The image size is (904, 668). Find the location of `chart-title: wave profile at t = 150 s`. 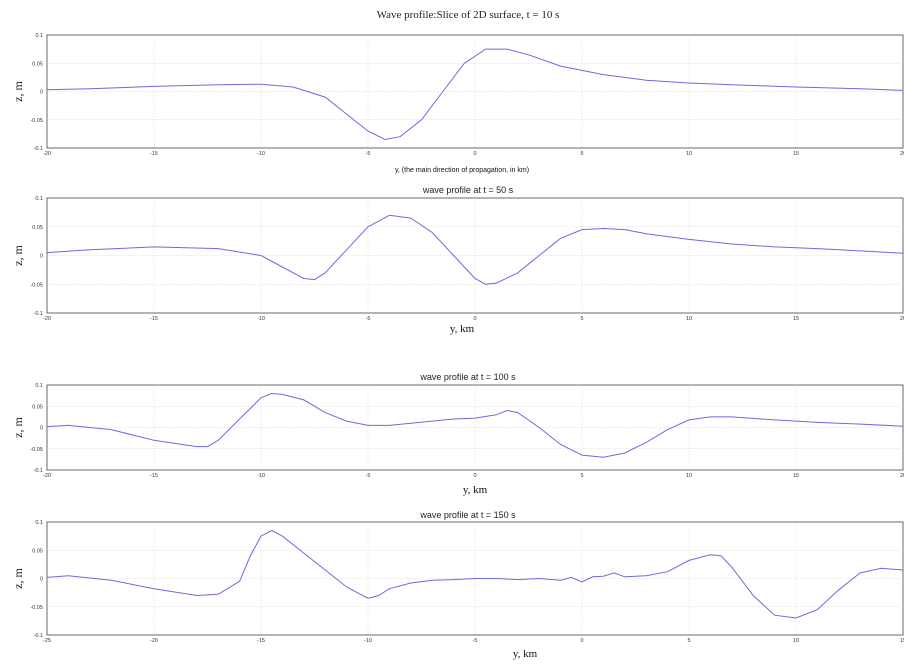

chart-title: wave profile at t = 150 s is located at coordinates (467, 515).